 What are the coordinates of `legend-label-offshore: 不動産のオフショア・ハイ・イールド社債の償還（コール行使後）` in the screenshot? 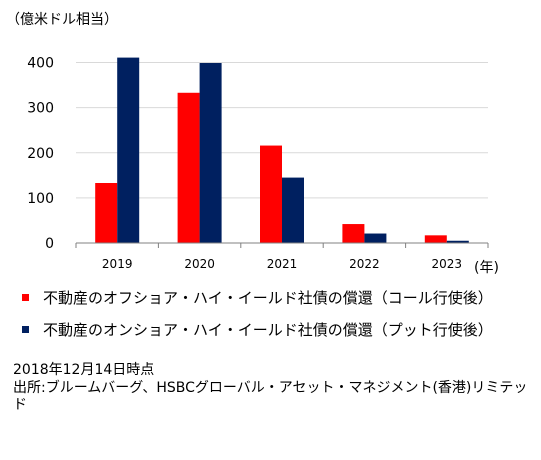 It's located at (268, 298).